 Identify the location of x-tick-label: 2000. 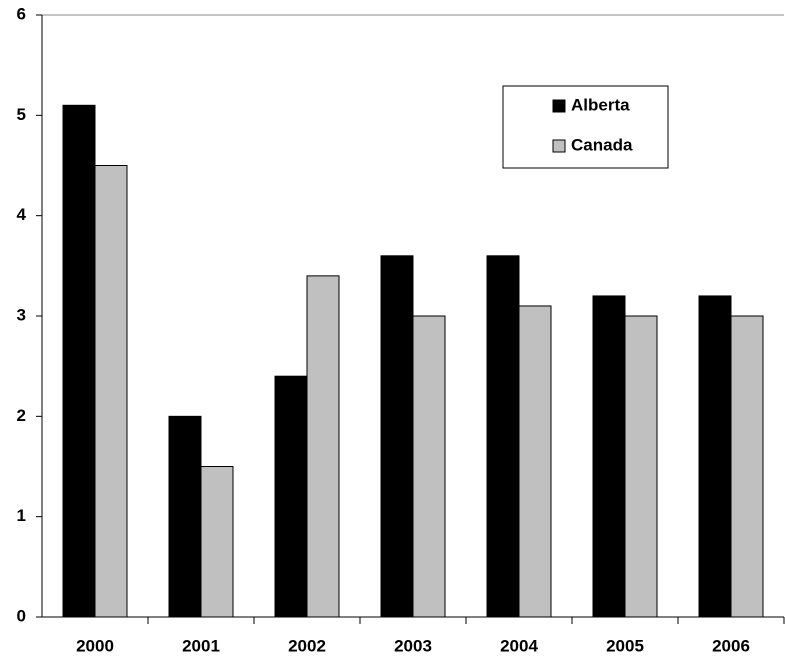
(95, 645).